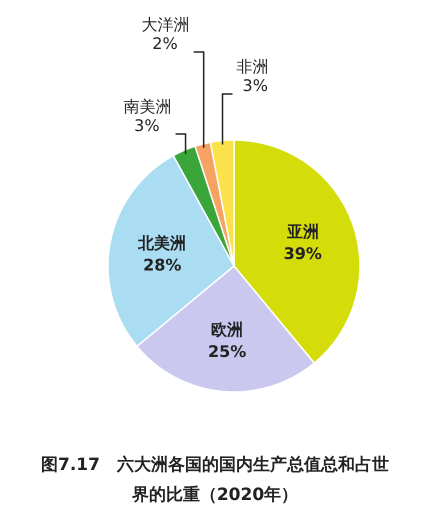 This screenshot has height=526, width=424. I want to click on slice-label: 大洋洲, so click(166, 24).